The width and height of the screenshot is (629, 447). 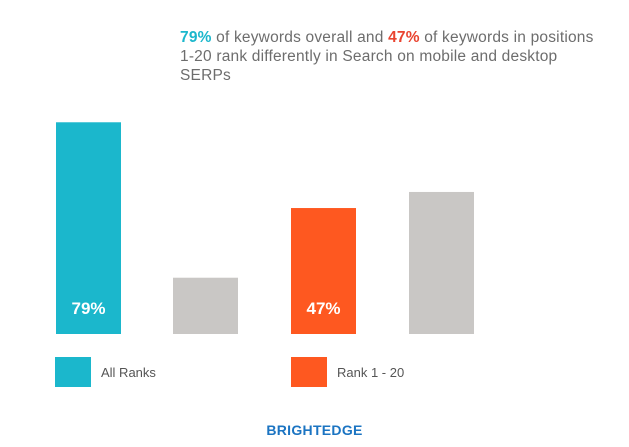 What do you see at coordinates (88, 228) in the screenshot?
I see `bar-all-ranks` at bounding box center [88, 228].